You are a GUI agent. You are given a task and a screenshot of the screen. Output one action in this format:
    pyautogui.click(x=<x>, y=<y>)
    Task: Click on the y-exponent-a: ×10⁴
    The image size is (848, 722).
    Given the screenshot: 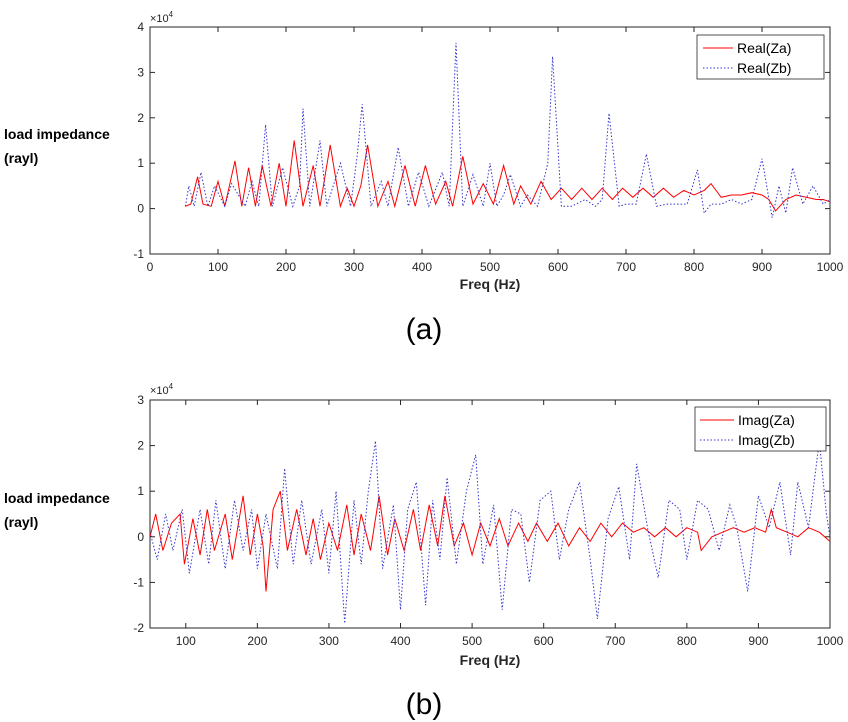 What is the action you would take?
    pyautogui.click(x=162, y=17)
    